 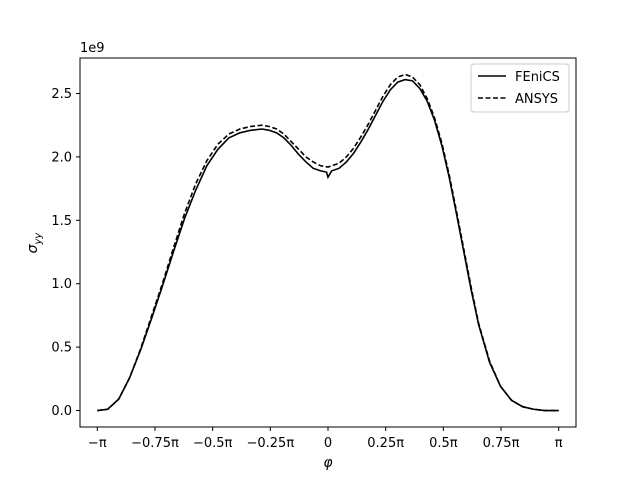 What do you see at coordinates (536, 99) in the screenshot?
I see `legend-label-ansys: ANSYS` at bounding box center [536, 99].